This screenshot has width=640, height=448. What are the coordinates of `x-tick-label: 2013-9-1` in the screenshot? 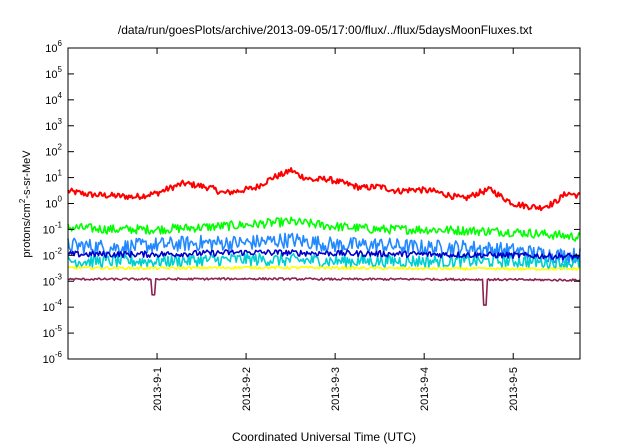 It's located at (158, 389).